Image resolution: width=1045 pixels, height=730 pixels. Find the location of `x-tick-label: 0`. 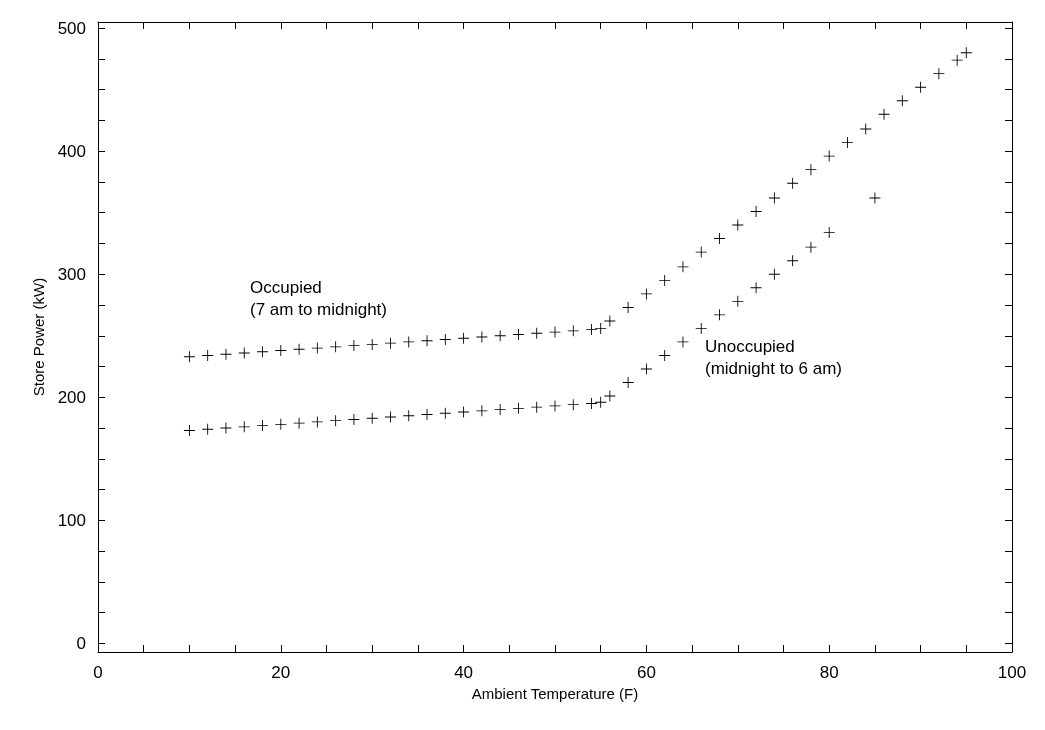

x-tick-label: 0 is located at coordinates (98, 672).